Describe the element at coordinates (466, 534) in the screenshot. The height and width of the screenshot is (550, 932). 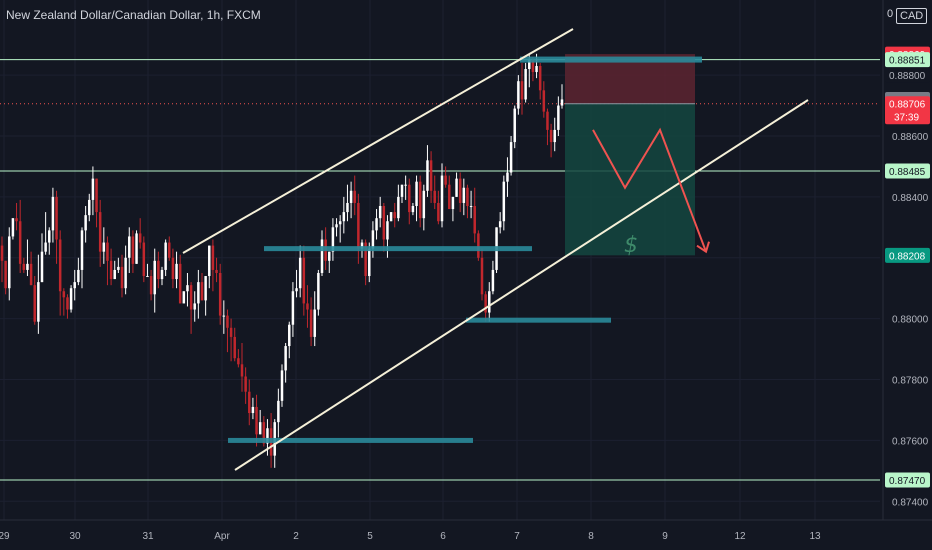
I see `time-axis: 29 30 31 Apr 2 5 6 7 8 9 12 13` at that location.